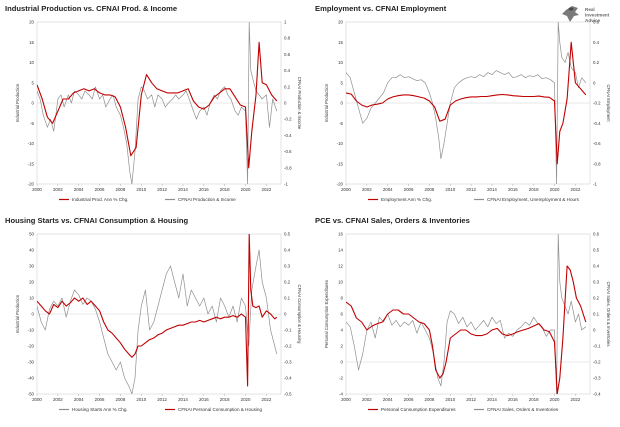 This screenshot has width=620, height=427. Describe the element at coordinates (608, 314) in the screenshot. I see `y-right-axis-label: CFNAI Sales, Orders & Inventories` at that location.